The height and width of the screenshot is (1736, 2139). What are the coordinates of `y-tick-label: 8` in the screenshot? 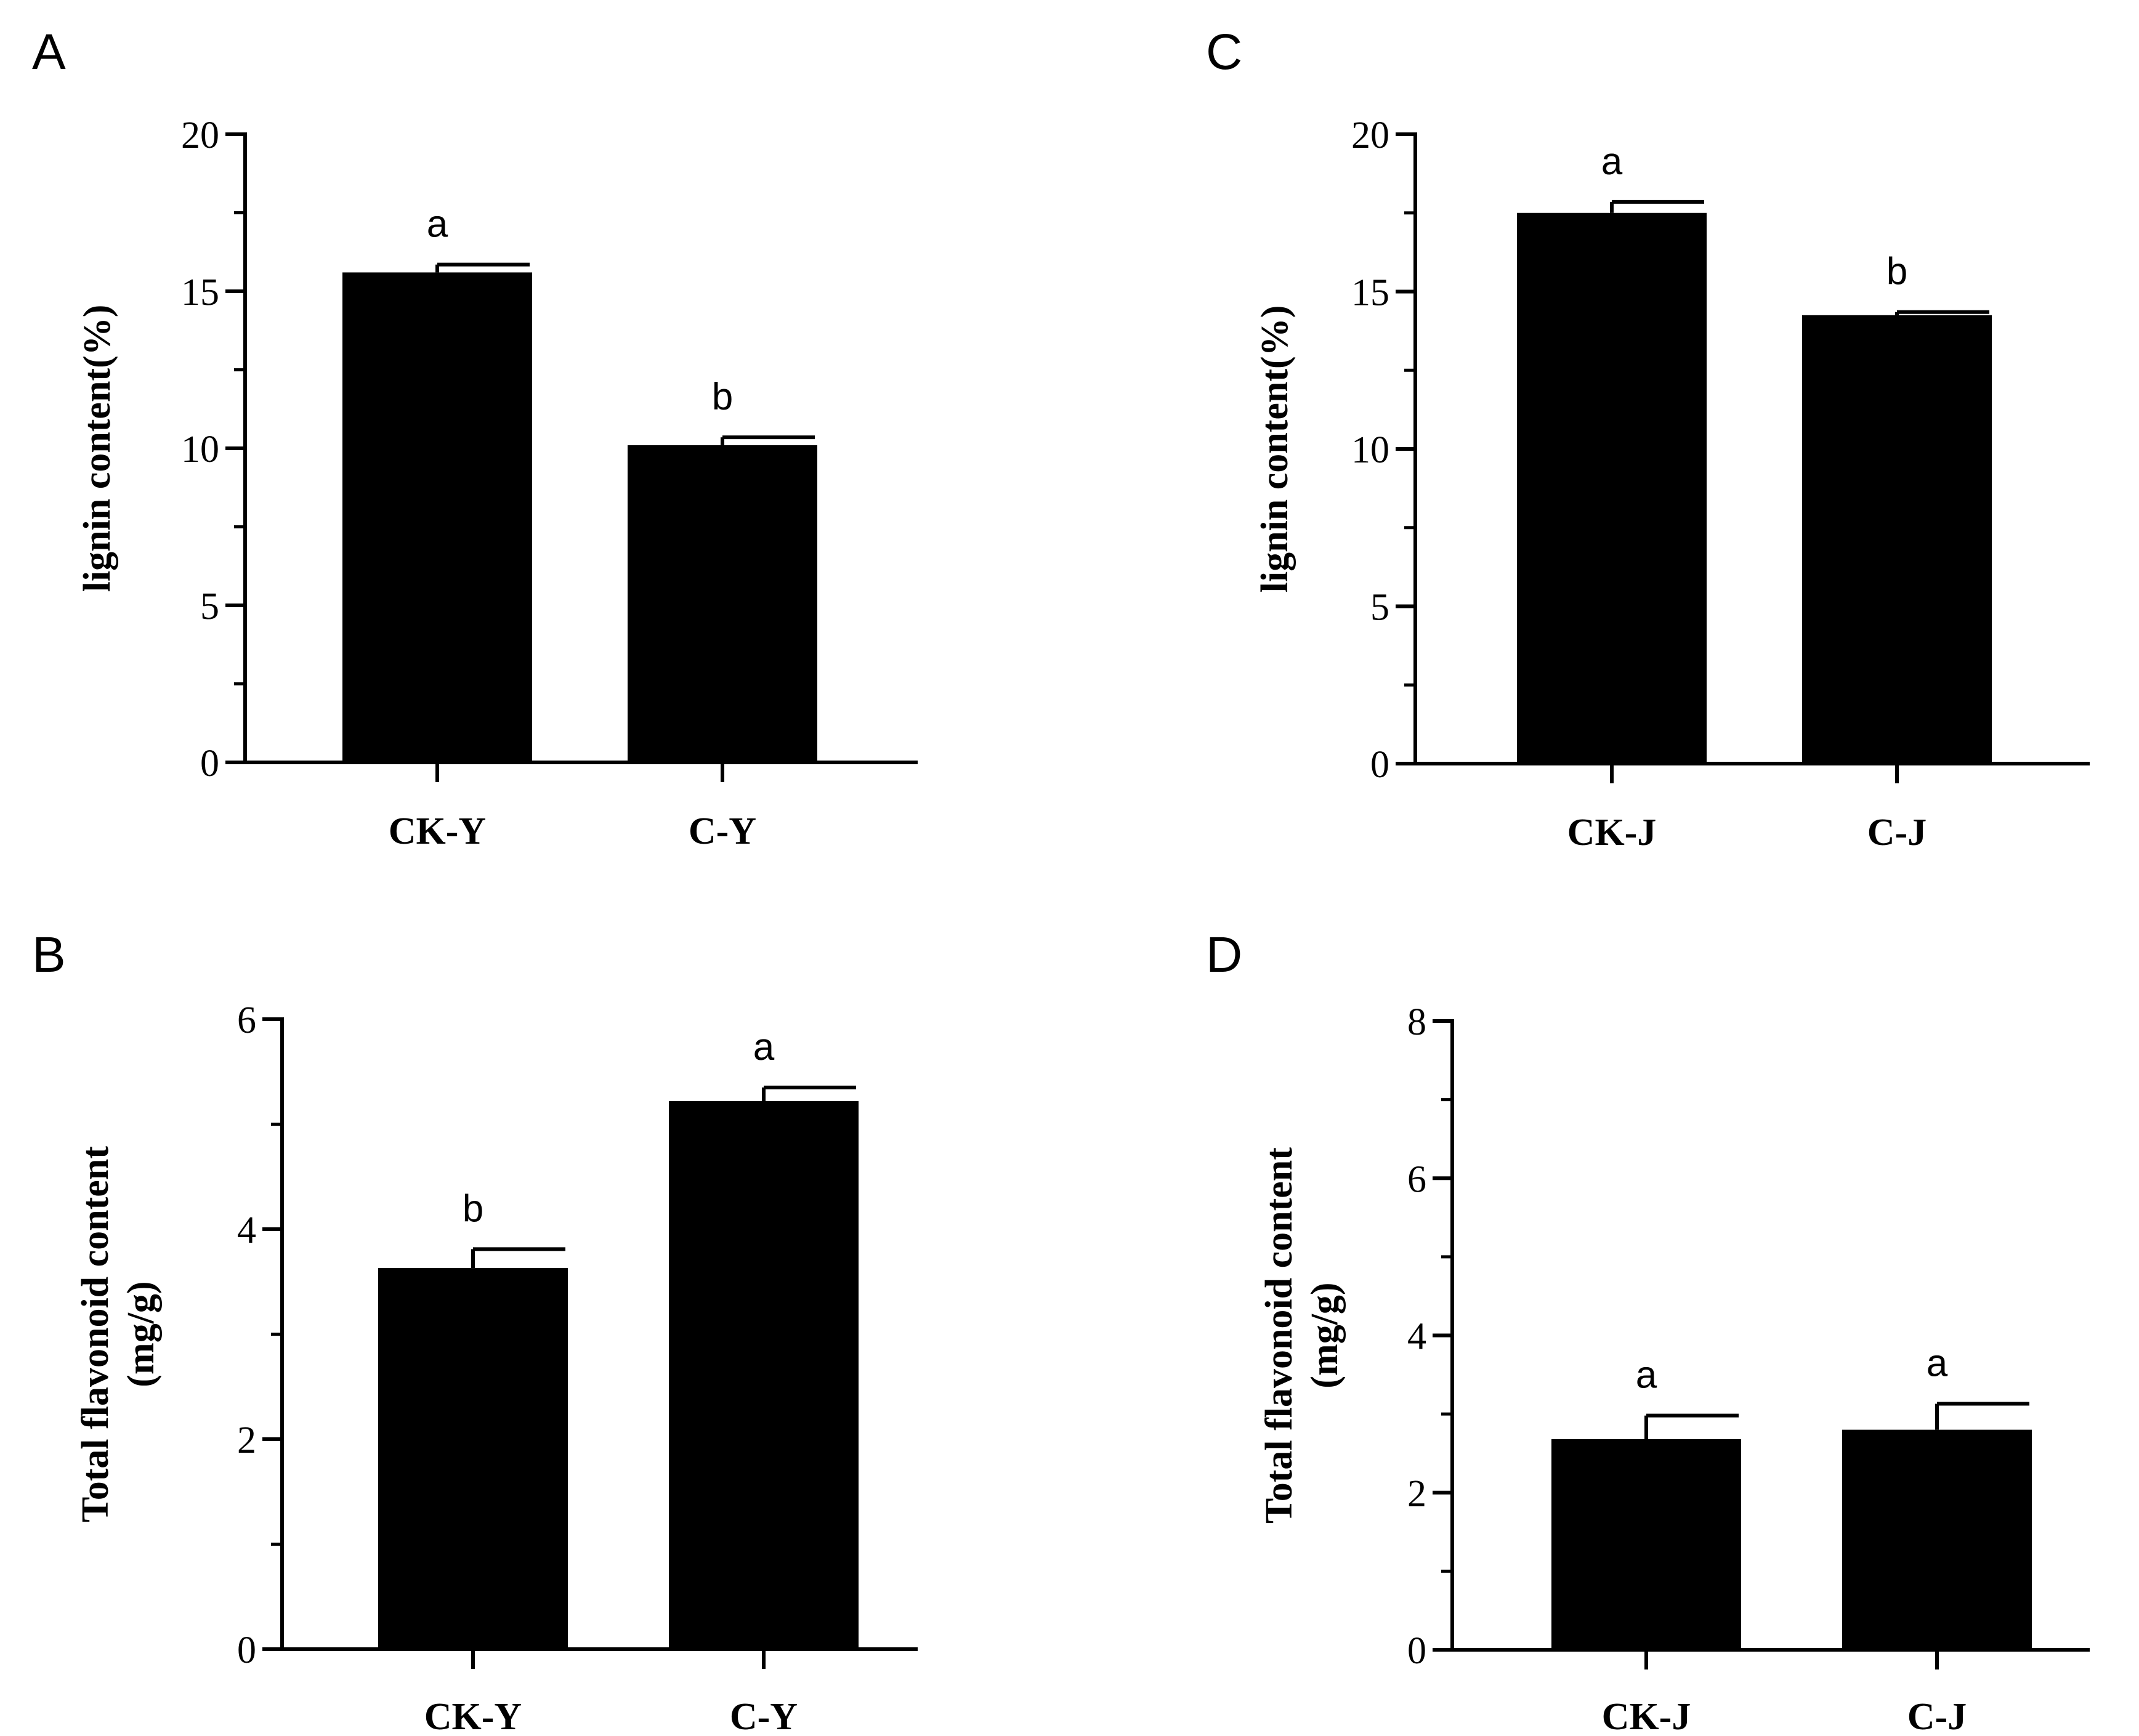 It's located at (1416, 1022).